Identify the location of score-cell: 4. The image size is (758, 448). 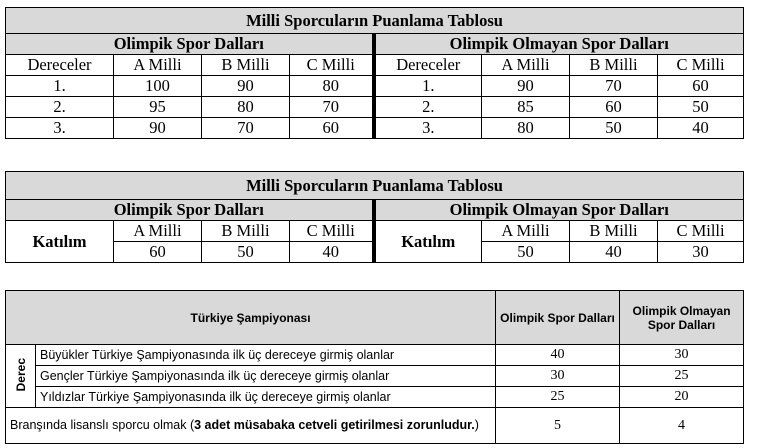
(682, 425).